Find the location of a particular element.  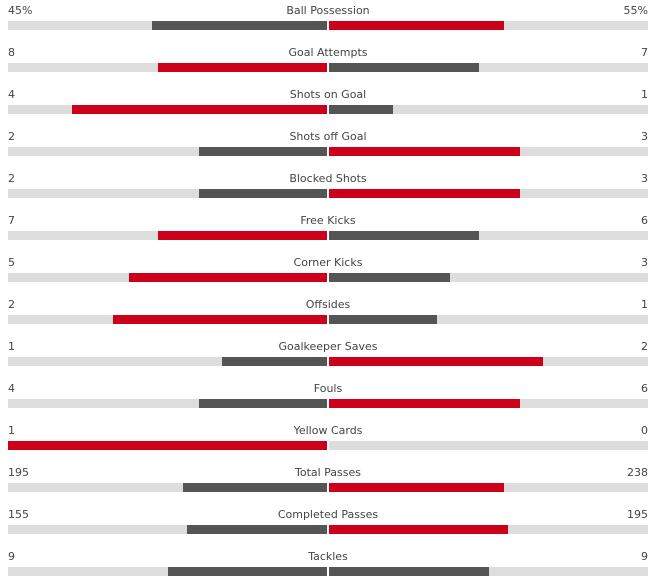

stat-label: Total Passes is located at coordinates (328, 472).